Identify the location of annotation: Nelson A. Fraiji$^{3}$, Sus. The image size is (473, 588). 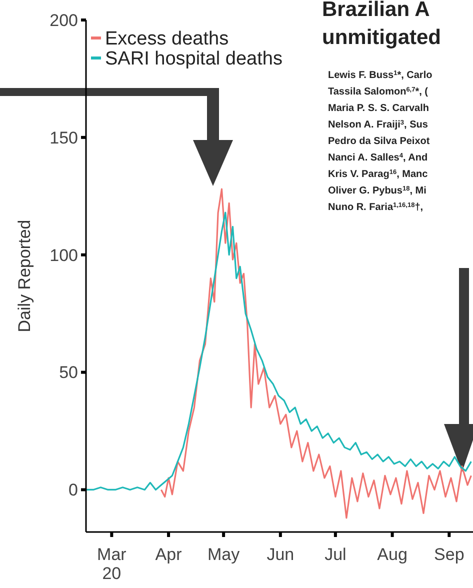
(378, 124).